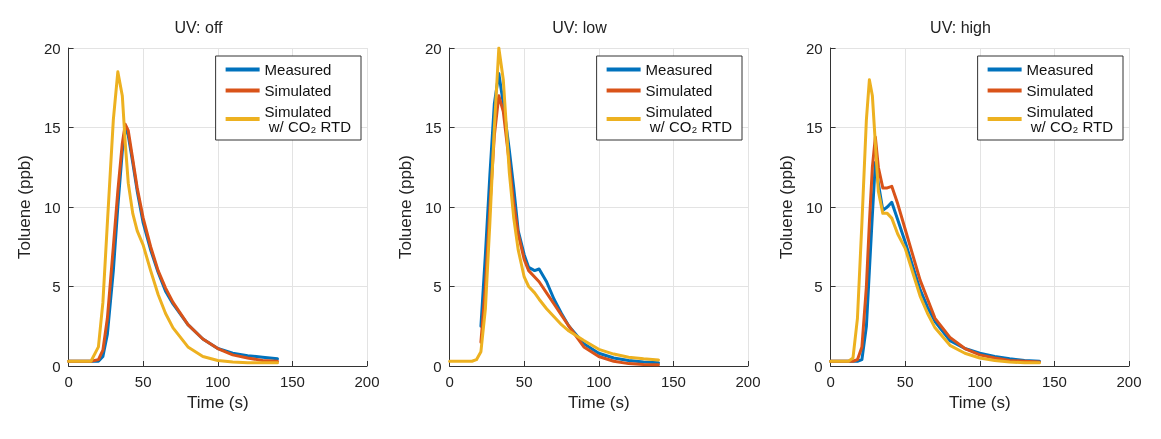 This screenshot has width=1161, height=439. I want to click on chart-title: UV: off, so click(199, 27).